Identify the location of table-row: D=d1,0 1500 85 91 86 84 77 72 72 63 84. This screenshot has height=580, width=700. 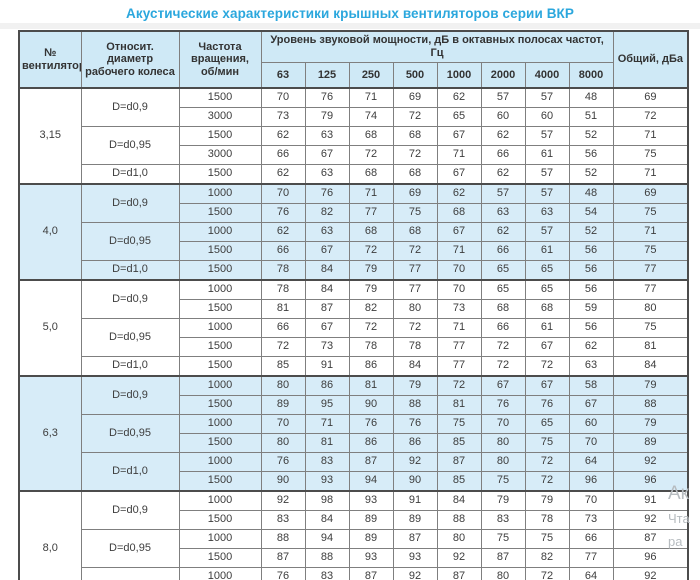
(354, 366).